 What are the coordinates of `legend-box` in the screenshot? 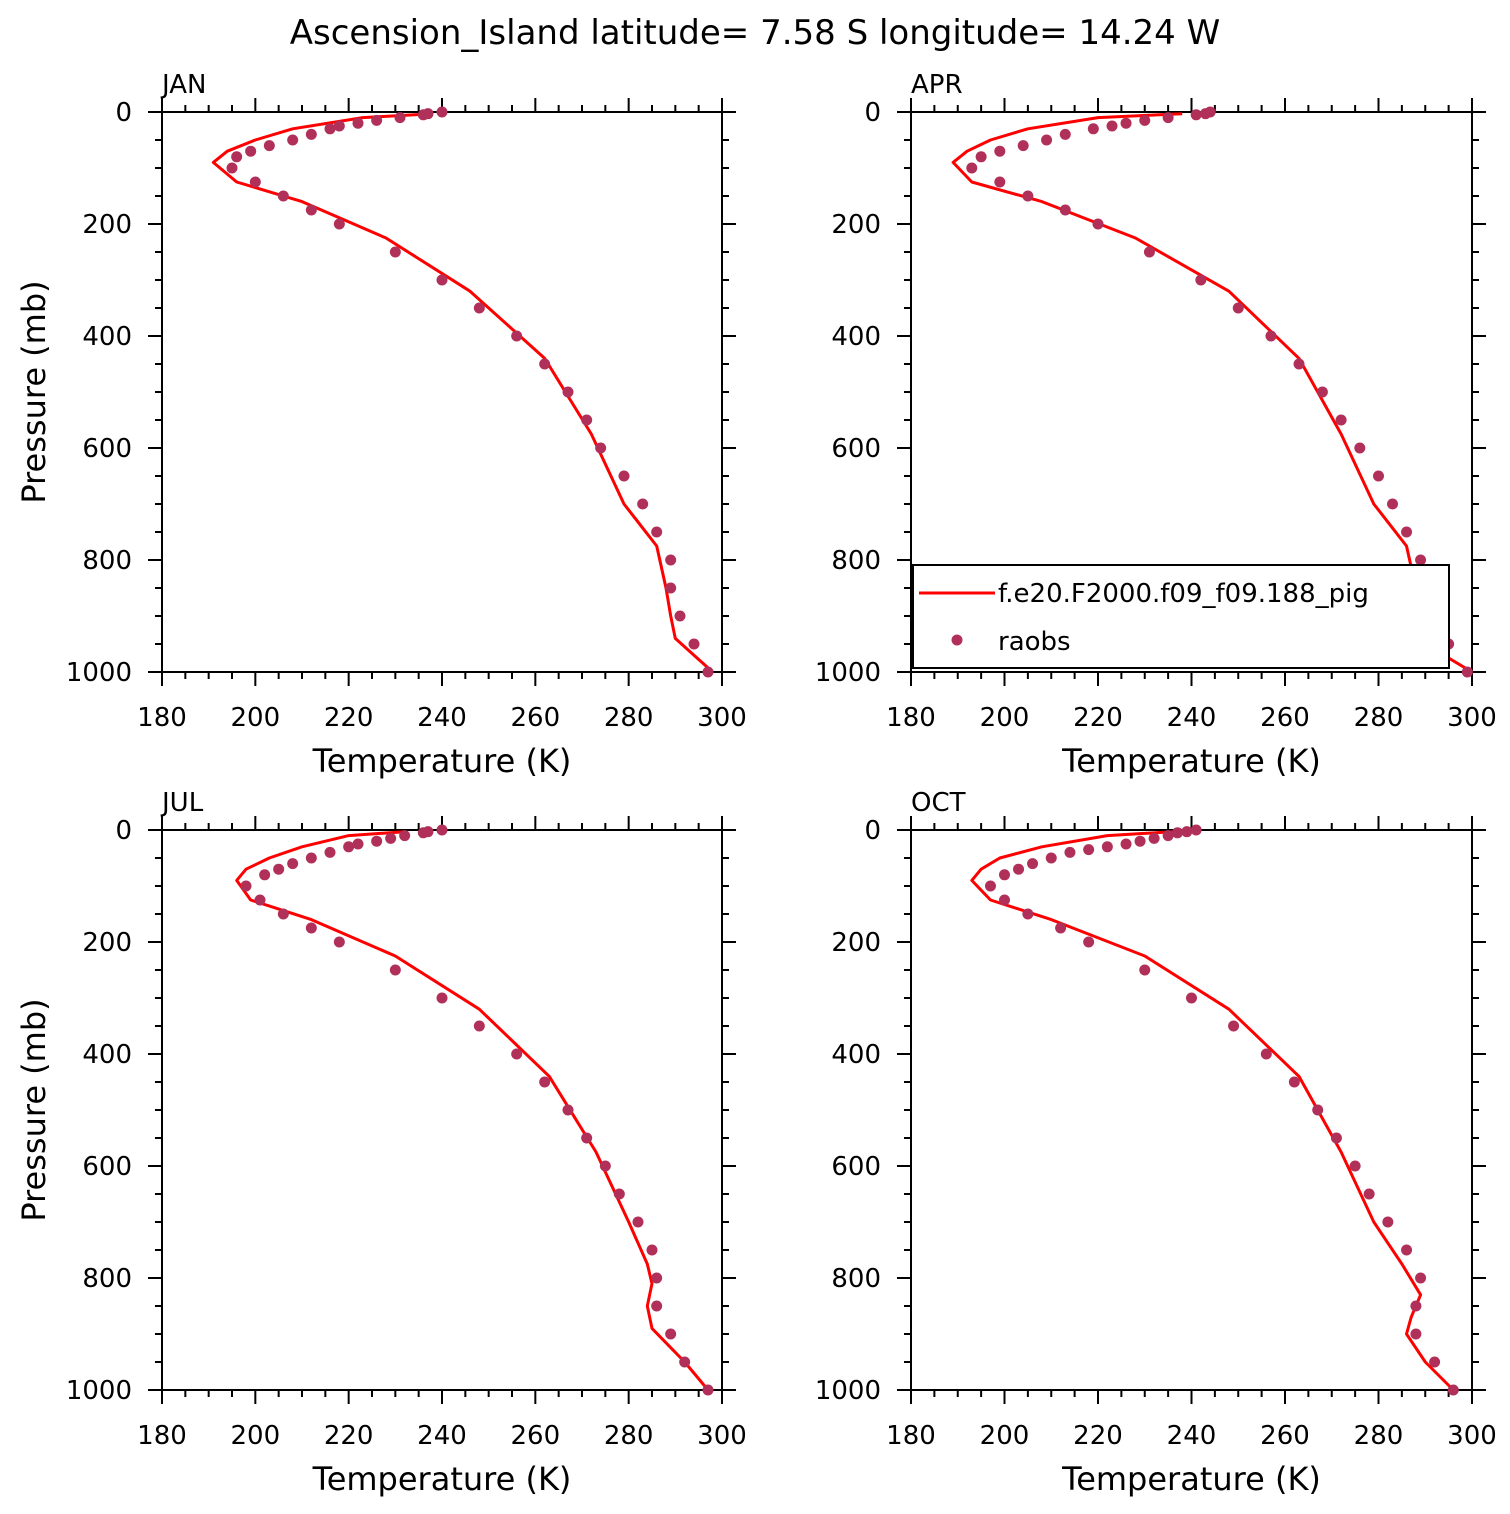 It's located at (1181, 616).